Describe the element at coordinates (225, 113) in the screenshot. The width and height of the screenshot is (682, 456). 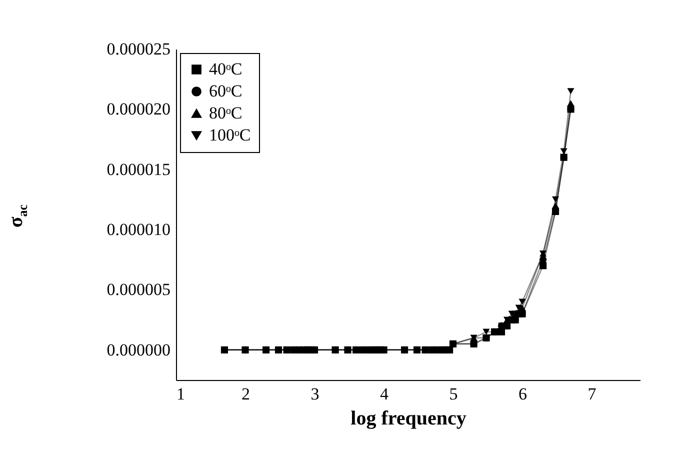
I see `legend-label: 80ᵒC` at that location.